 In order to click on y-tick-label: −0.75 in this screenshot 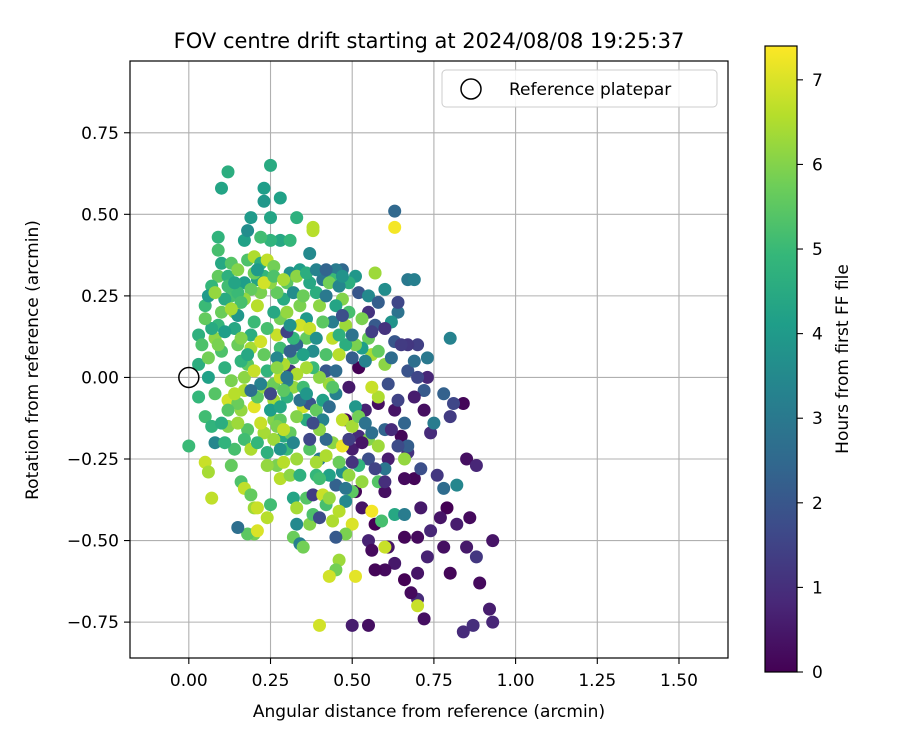, I will do `click(93, 623)`.